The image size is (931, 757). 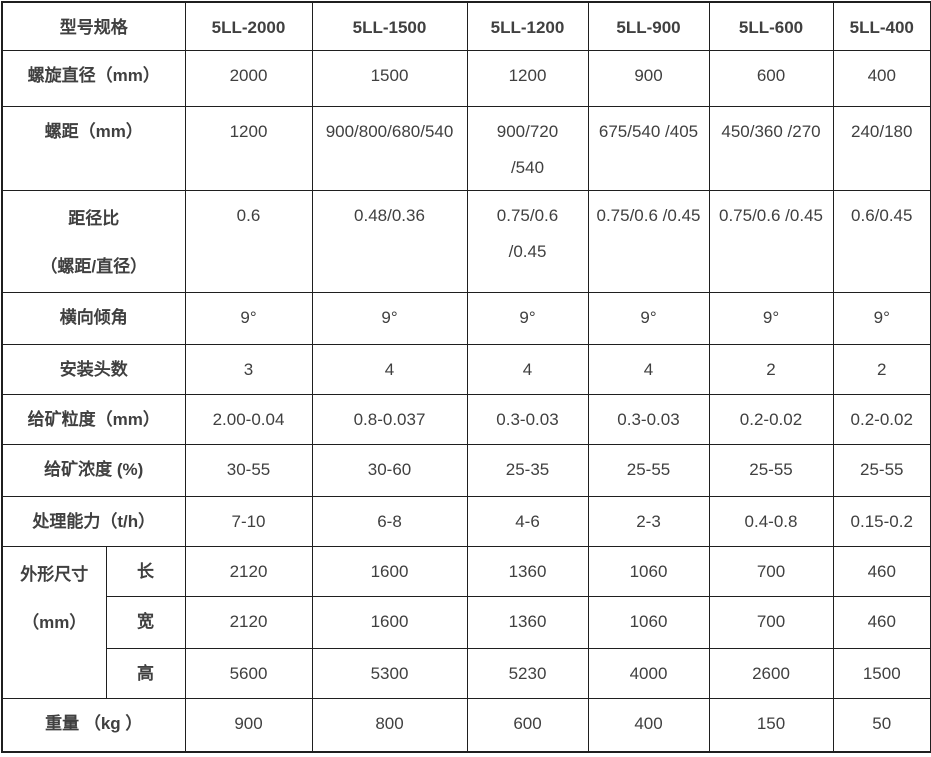 I want to click on table-cell: 900/800/680/540, so click(x=389, y=148).